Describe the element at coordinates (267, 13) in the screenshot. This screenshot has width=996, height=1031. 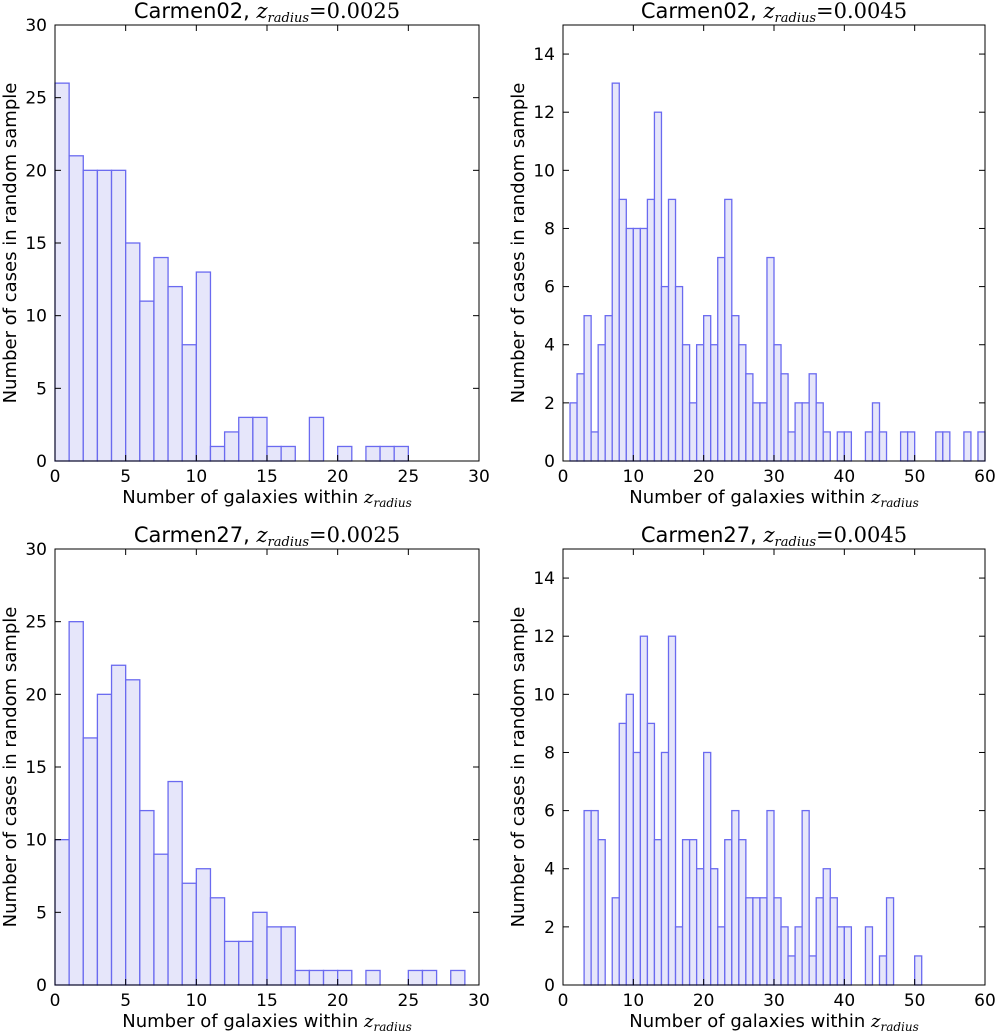
I see `chart-title: Carmen02, zradius=0.0025` at that location.